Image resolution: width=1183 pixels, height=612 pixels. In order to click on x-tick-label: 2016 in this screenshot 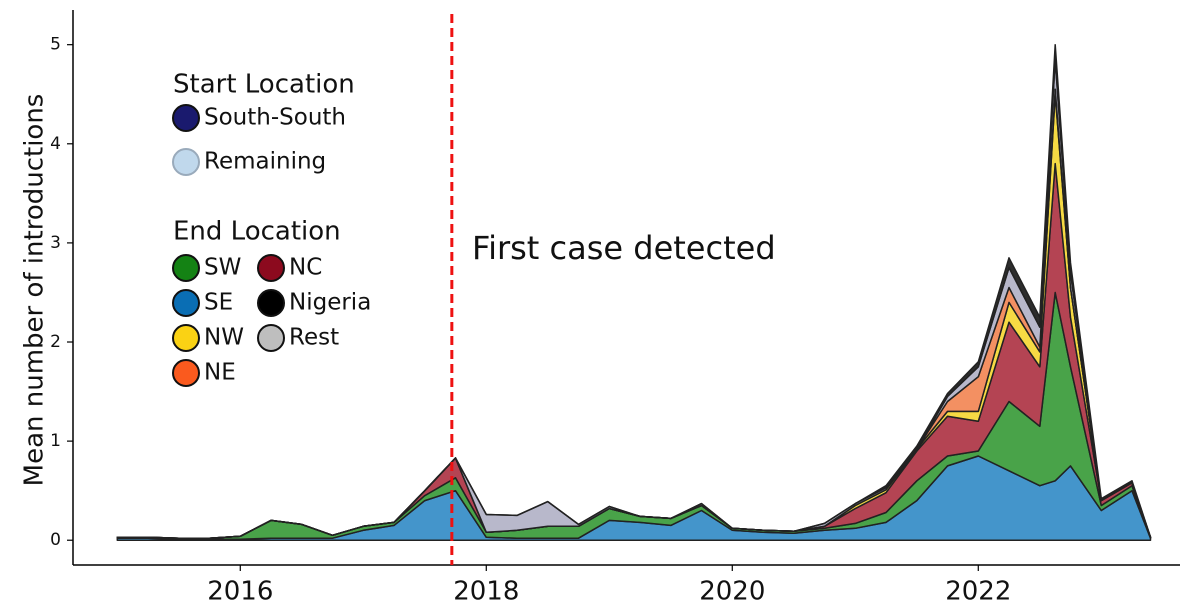, I will do `click(240, 592)`.